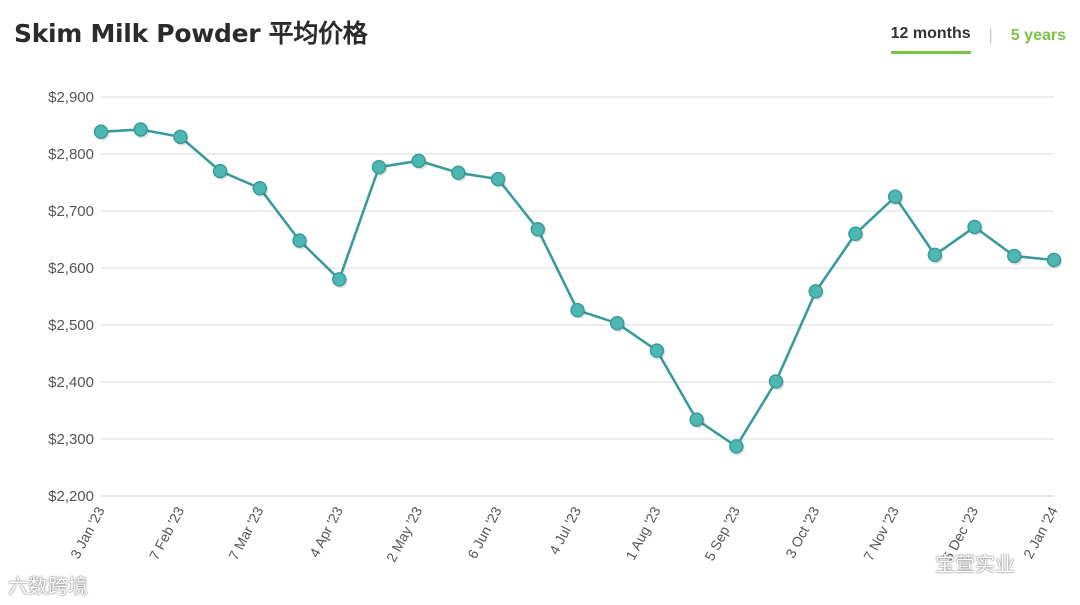 This screenshot has height=605, width=1080. Describe the element at coordinates (802, 532) in the screenshot. I see `x-tick-label: 3 Oct '23` at that location.